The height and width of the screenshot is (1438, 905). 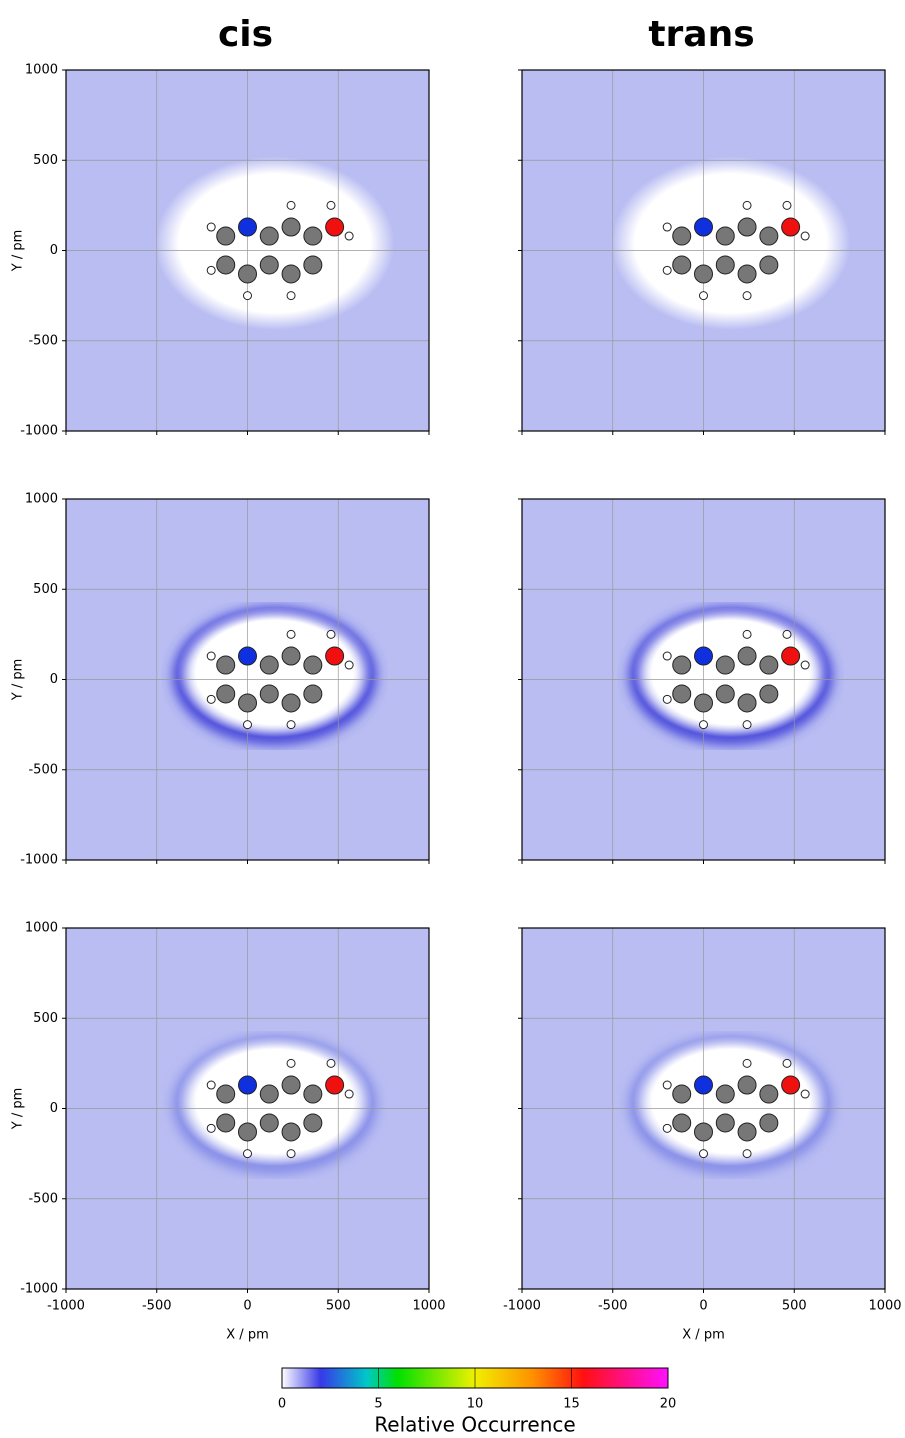 What do you see at coordinates (794, 1306) in the screenshot?
I see `x-tick-label: 500` at bounding box center [794, 1306].